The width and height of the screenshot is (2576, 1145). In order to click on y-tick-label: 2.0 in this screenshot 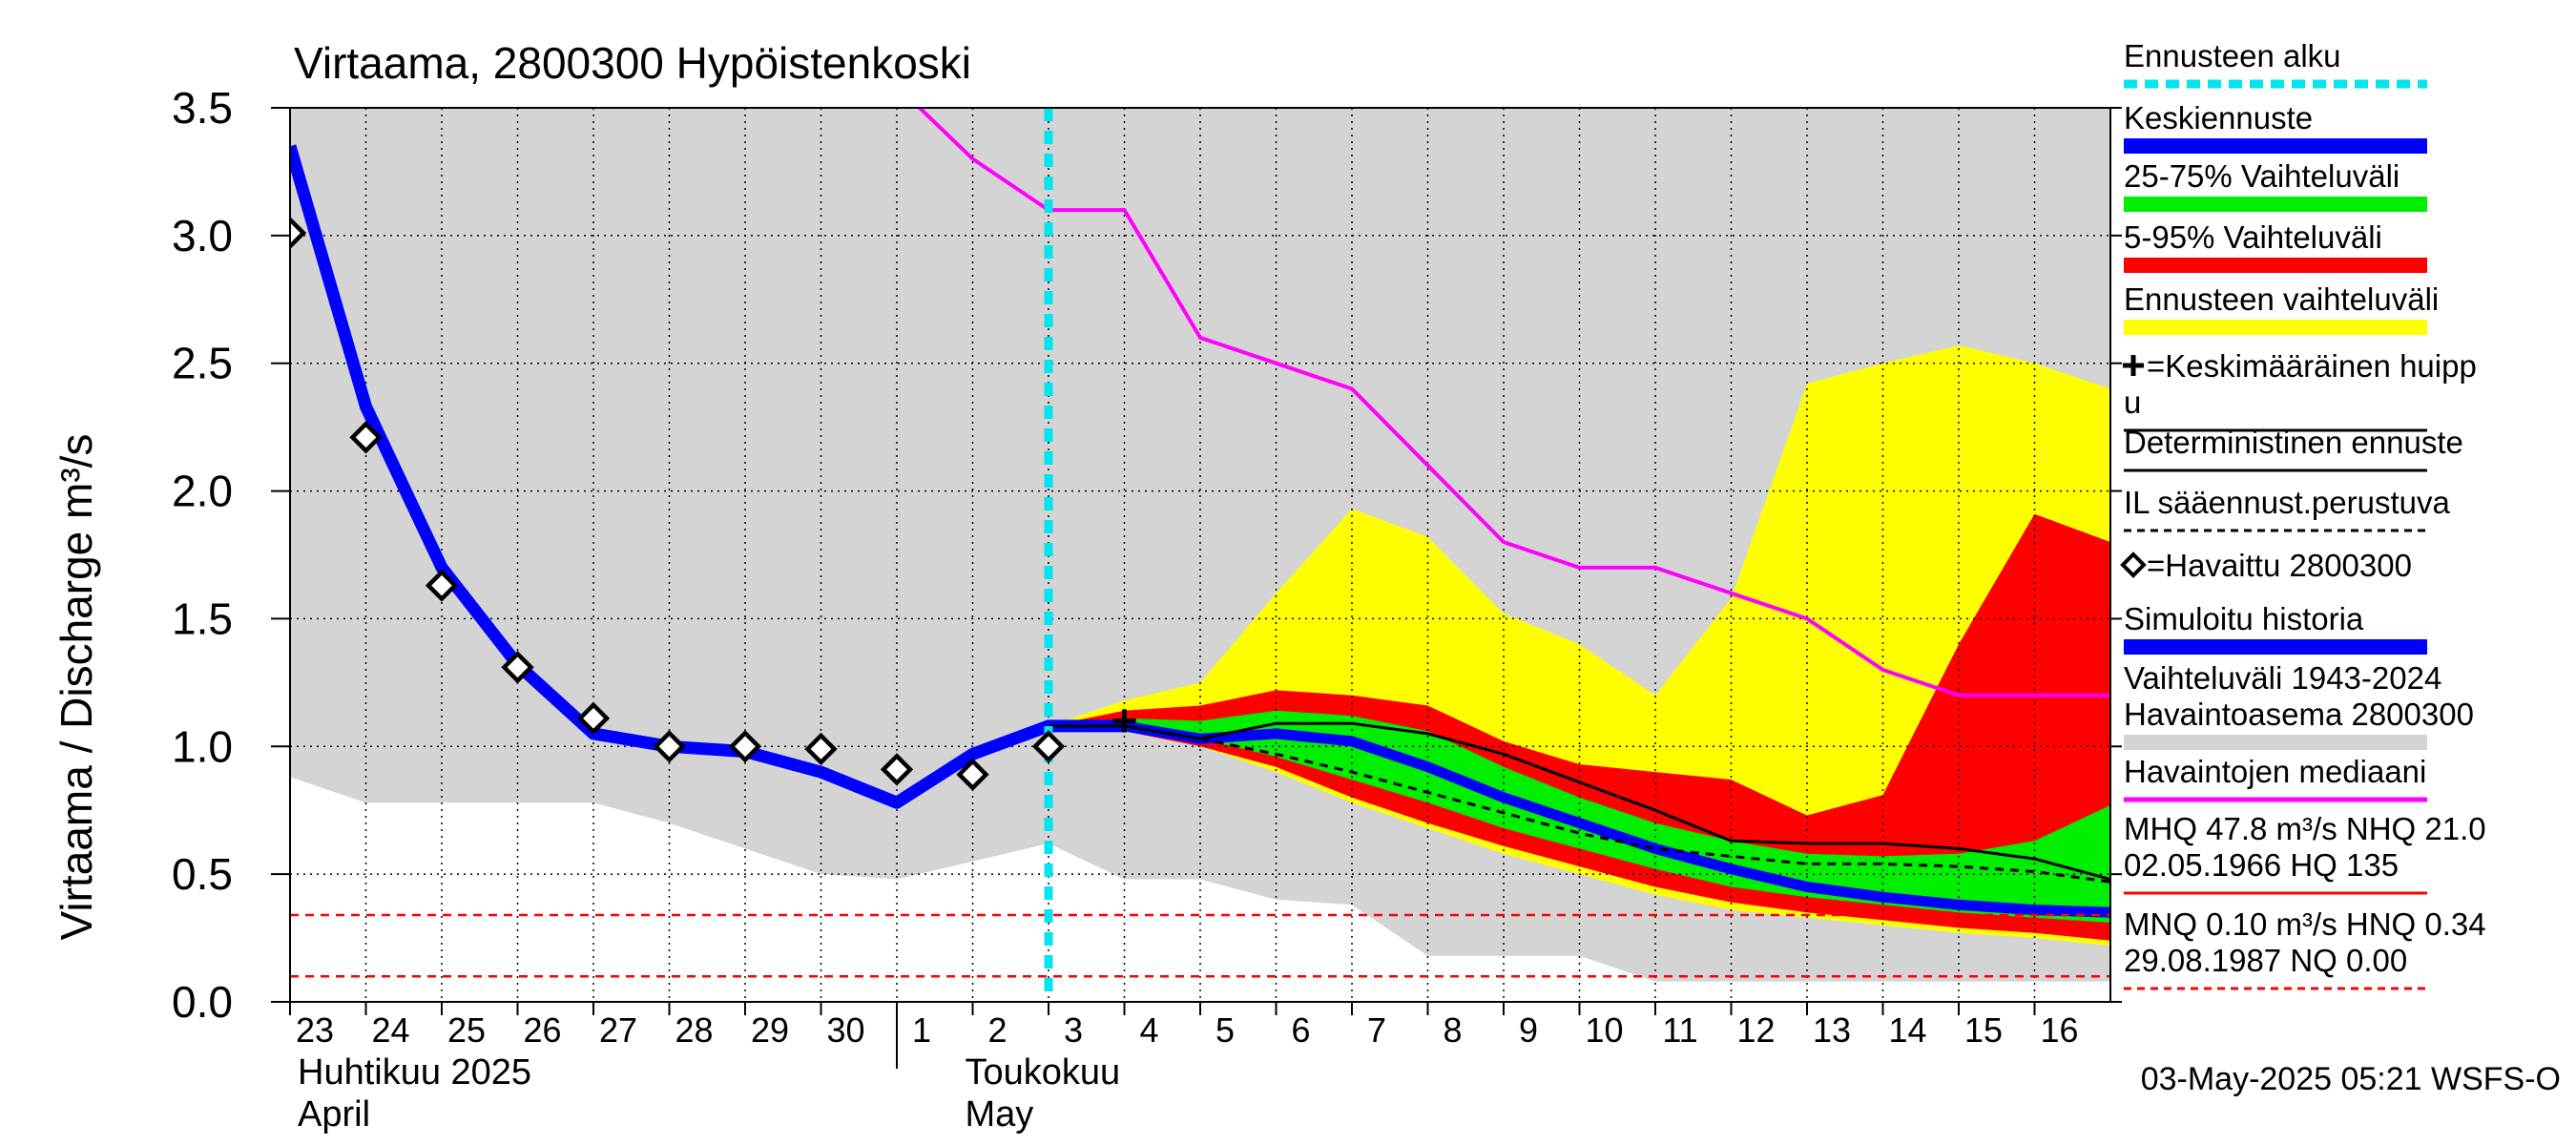, I will do `click(202, 492)`.